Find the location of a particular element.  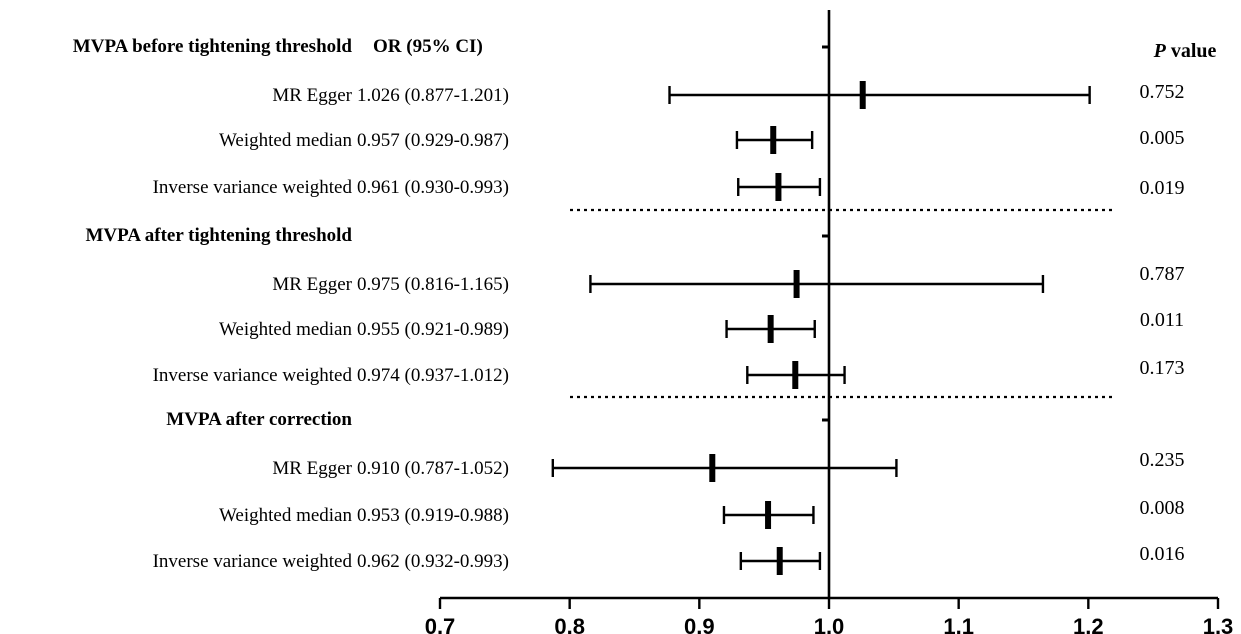

p-value-header-p: P is located at coordinates (1160, 51).